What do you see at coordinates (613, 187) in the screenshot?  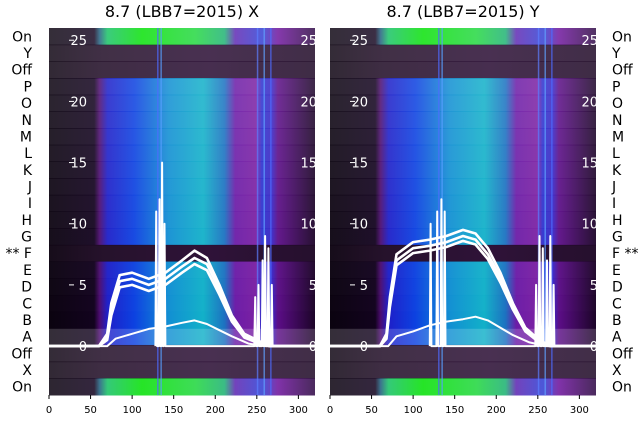 I see `row-label-right: J` at bounding box center [613, 187].